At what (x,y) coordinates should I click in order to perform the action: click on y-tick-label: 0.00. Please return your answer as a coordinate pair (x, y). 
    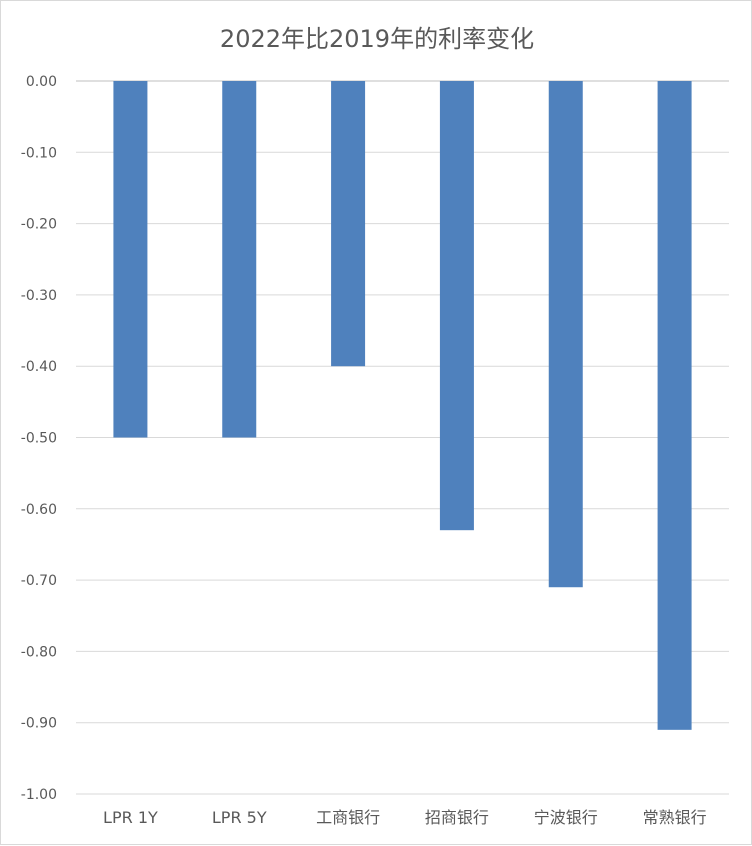
    Looking at the image, I should click on (41, 82).